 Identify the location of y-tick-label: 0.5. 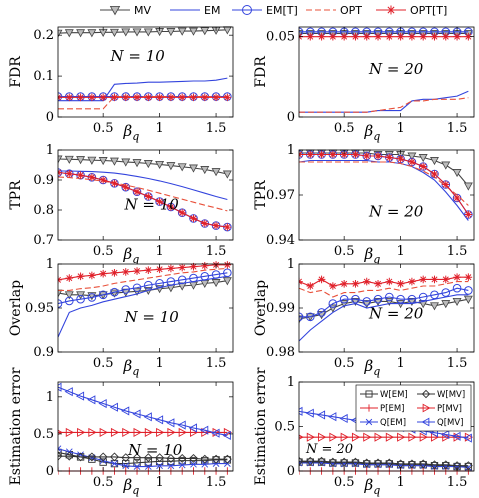
(284, 427).